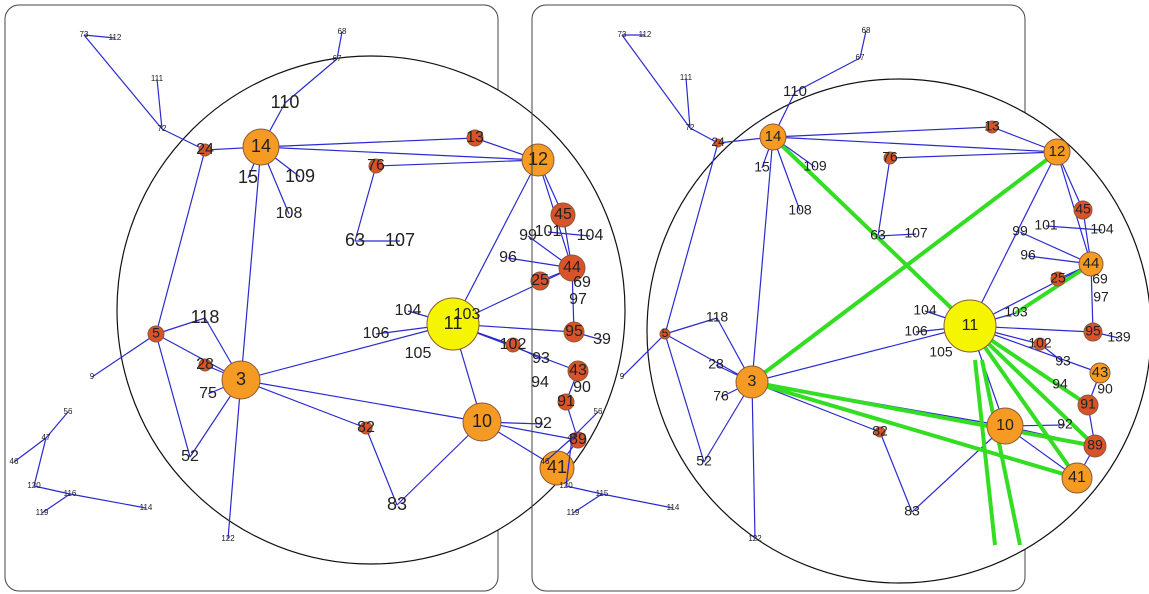 The width and height of the screenshot is (1149, 594). I want to click on node-label: 101, so click(548, 231).